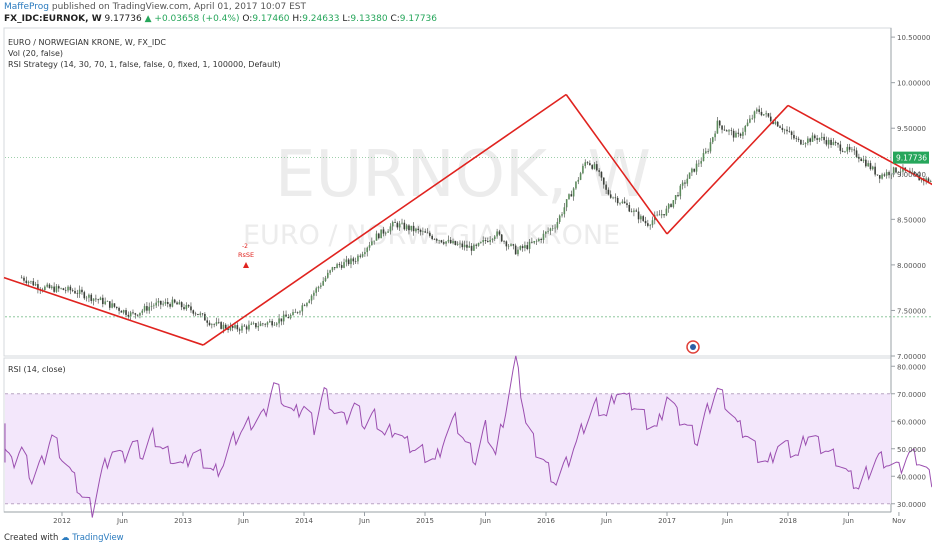  Describe the element at coordinates (27, 7) in the screenshot. I see `publisher-link: MaffeProg` at that location.